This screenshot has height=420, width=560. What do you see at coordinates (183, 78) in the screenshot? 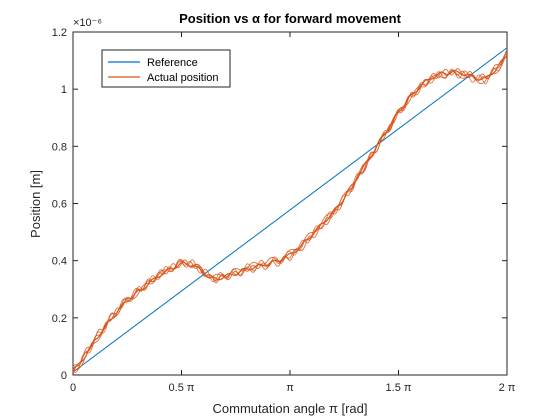
I see `legend-label-actual-position: Actual position` at bounding box center [183, 78].